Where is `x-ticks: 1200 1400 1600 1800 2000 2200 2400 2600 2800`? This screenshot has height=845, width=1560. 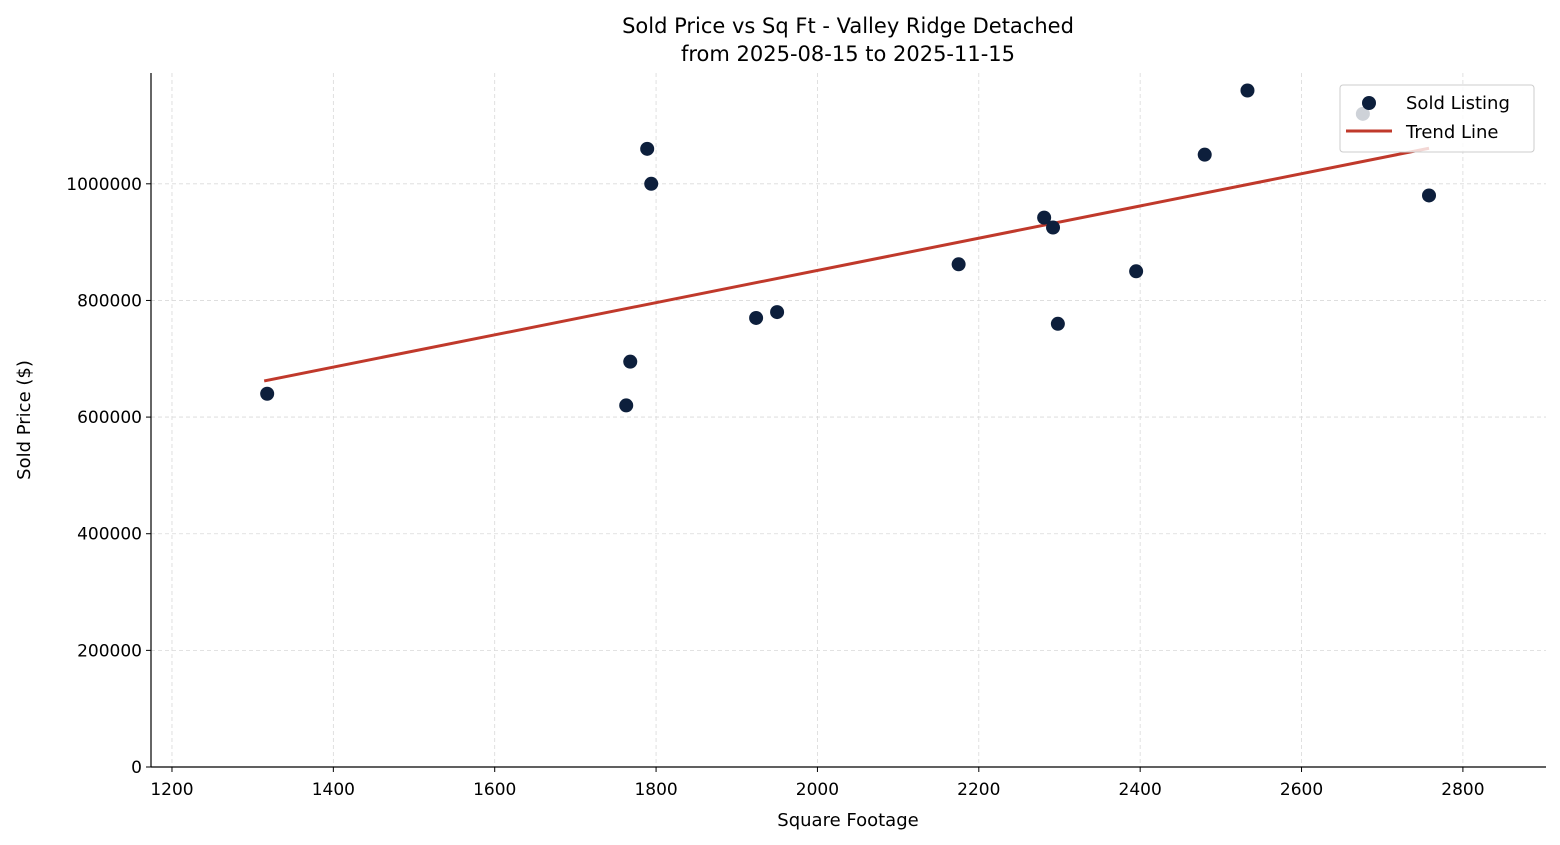 x-ticks: 1200 1400 1600 1800 2000 2200 2400 2600 2800 is located at coordinates (817, 783).